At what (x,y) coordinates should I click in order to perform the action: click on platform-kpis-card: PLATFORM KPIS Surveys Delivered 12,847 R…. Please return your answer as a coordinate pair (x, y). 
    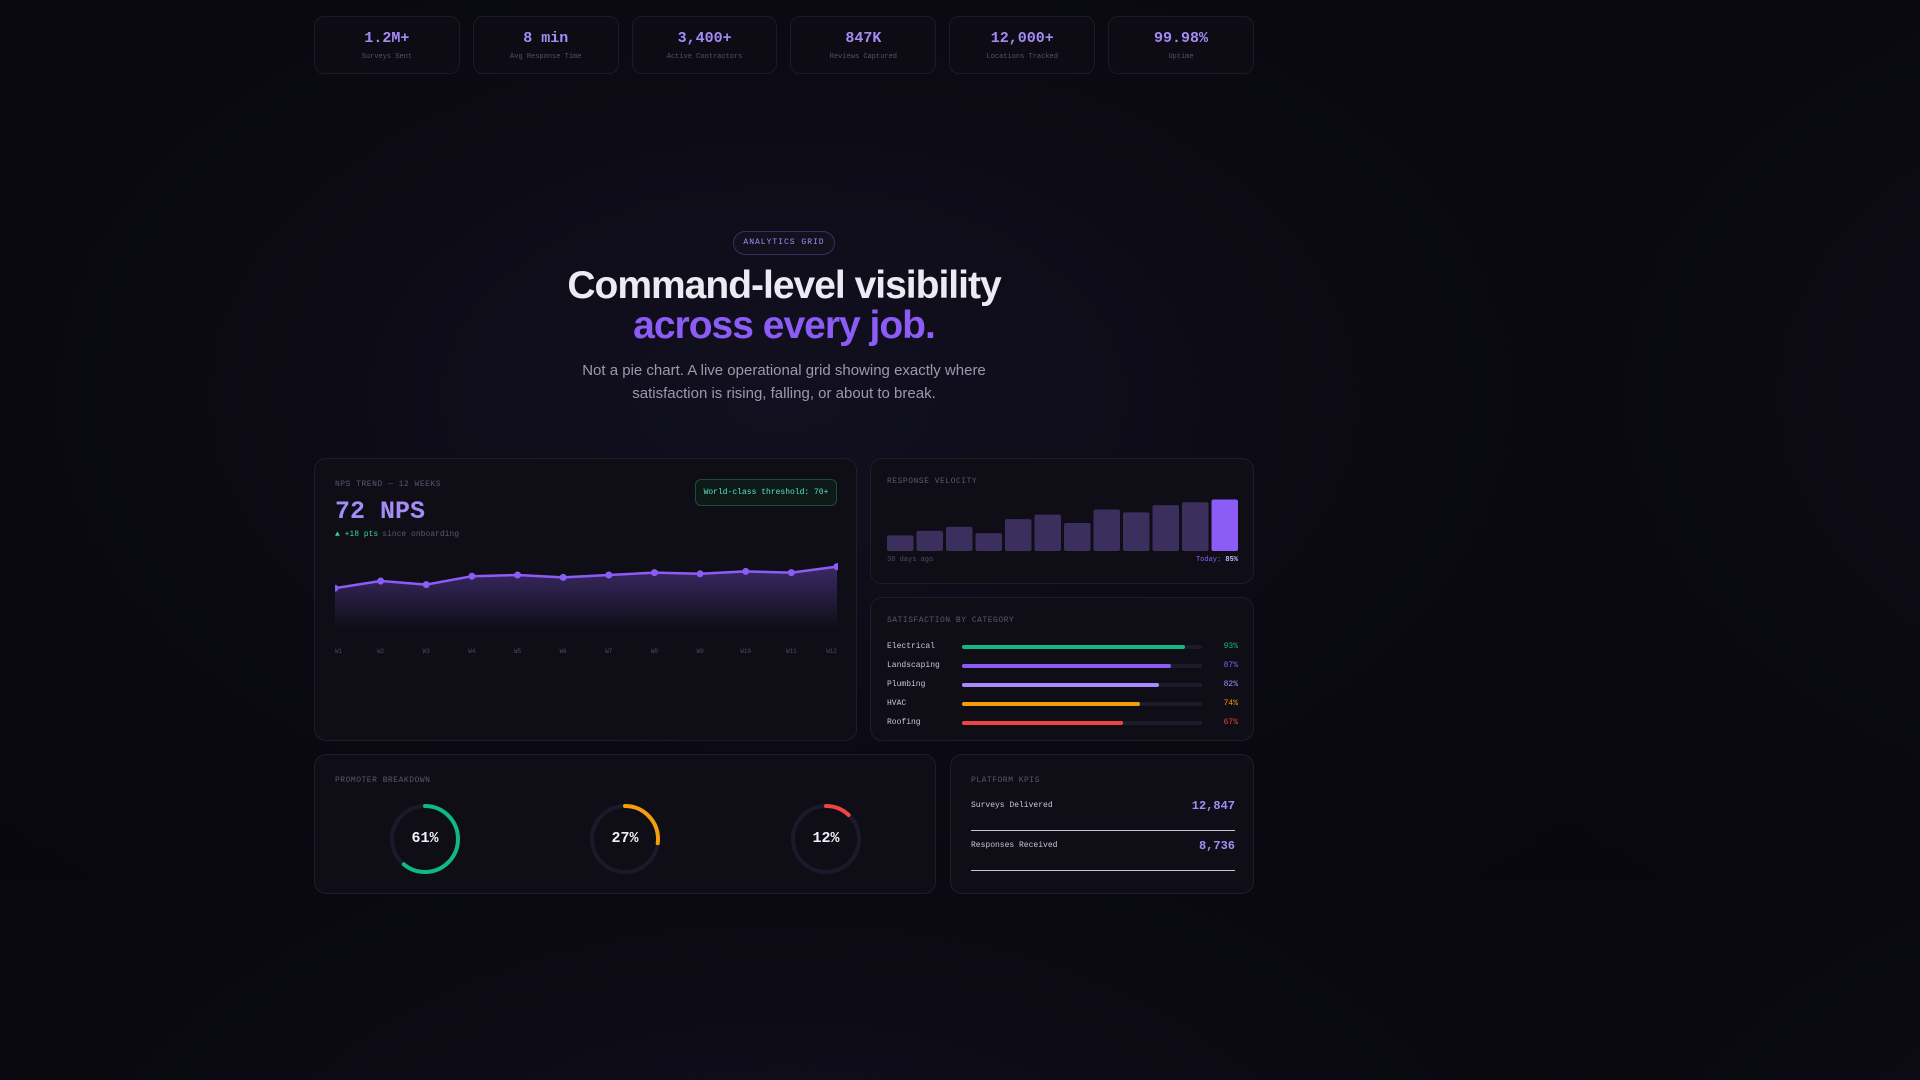
    Looking at the image, I should click on (1102, 824).